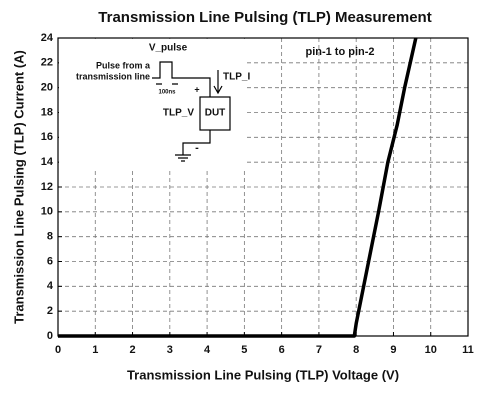  What do you see at coordinates (167, 93) in the screenshot?
I see `inset-text: 100ns` at bounding box center [167, 93].